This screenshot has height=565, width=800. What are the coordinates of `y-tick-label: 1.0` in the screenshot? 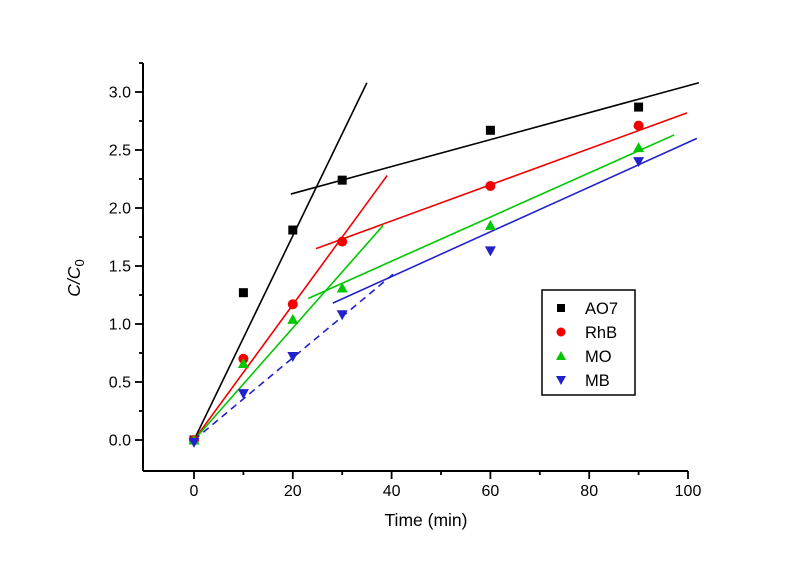 It's located at (120, 325).